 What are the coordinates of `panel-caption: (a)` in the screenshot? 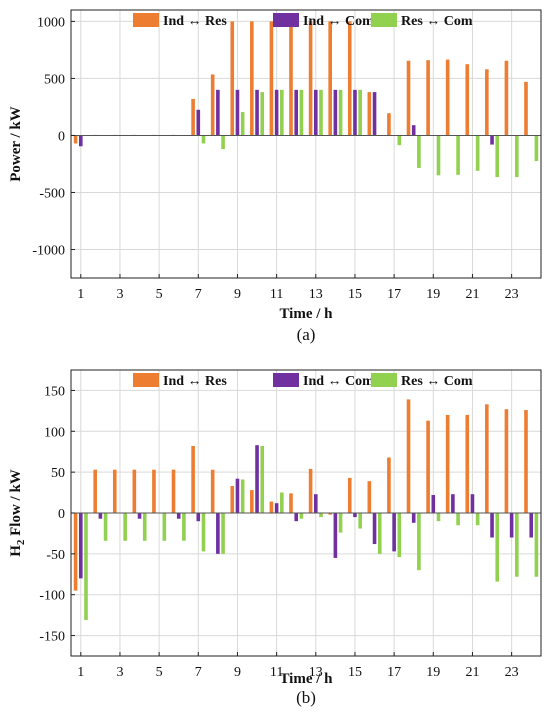 It's located at (306, 334).